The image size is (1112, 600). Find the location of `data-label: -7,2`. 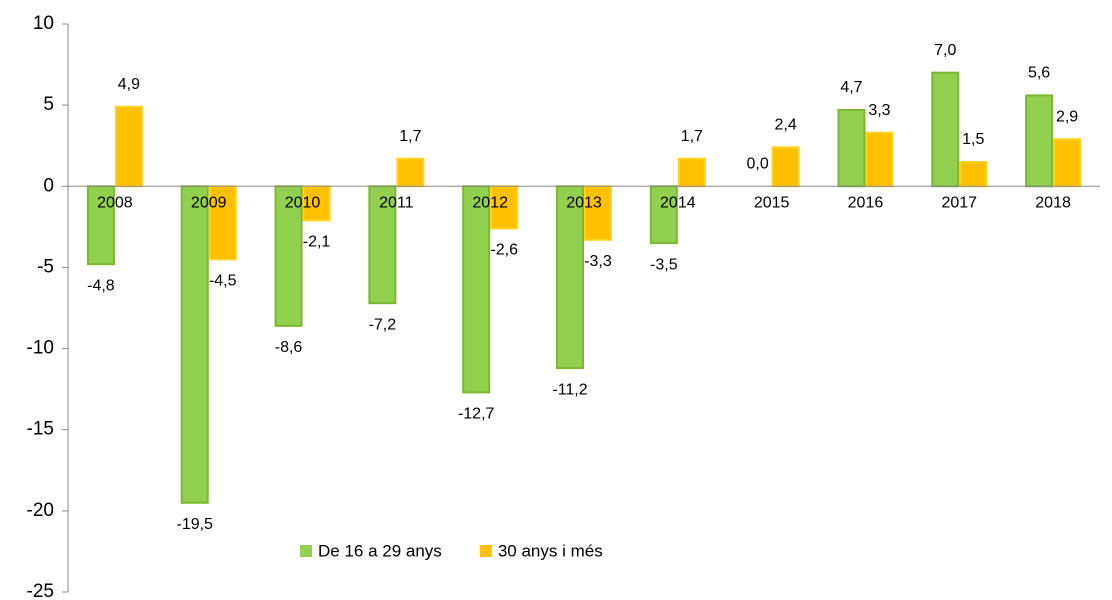

data-label: -7,2 is located at coordinates (383, 324).